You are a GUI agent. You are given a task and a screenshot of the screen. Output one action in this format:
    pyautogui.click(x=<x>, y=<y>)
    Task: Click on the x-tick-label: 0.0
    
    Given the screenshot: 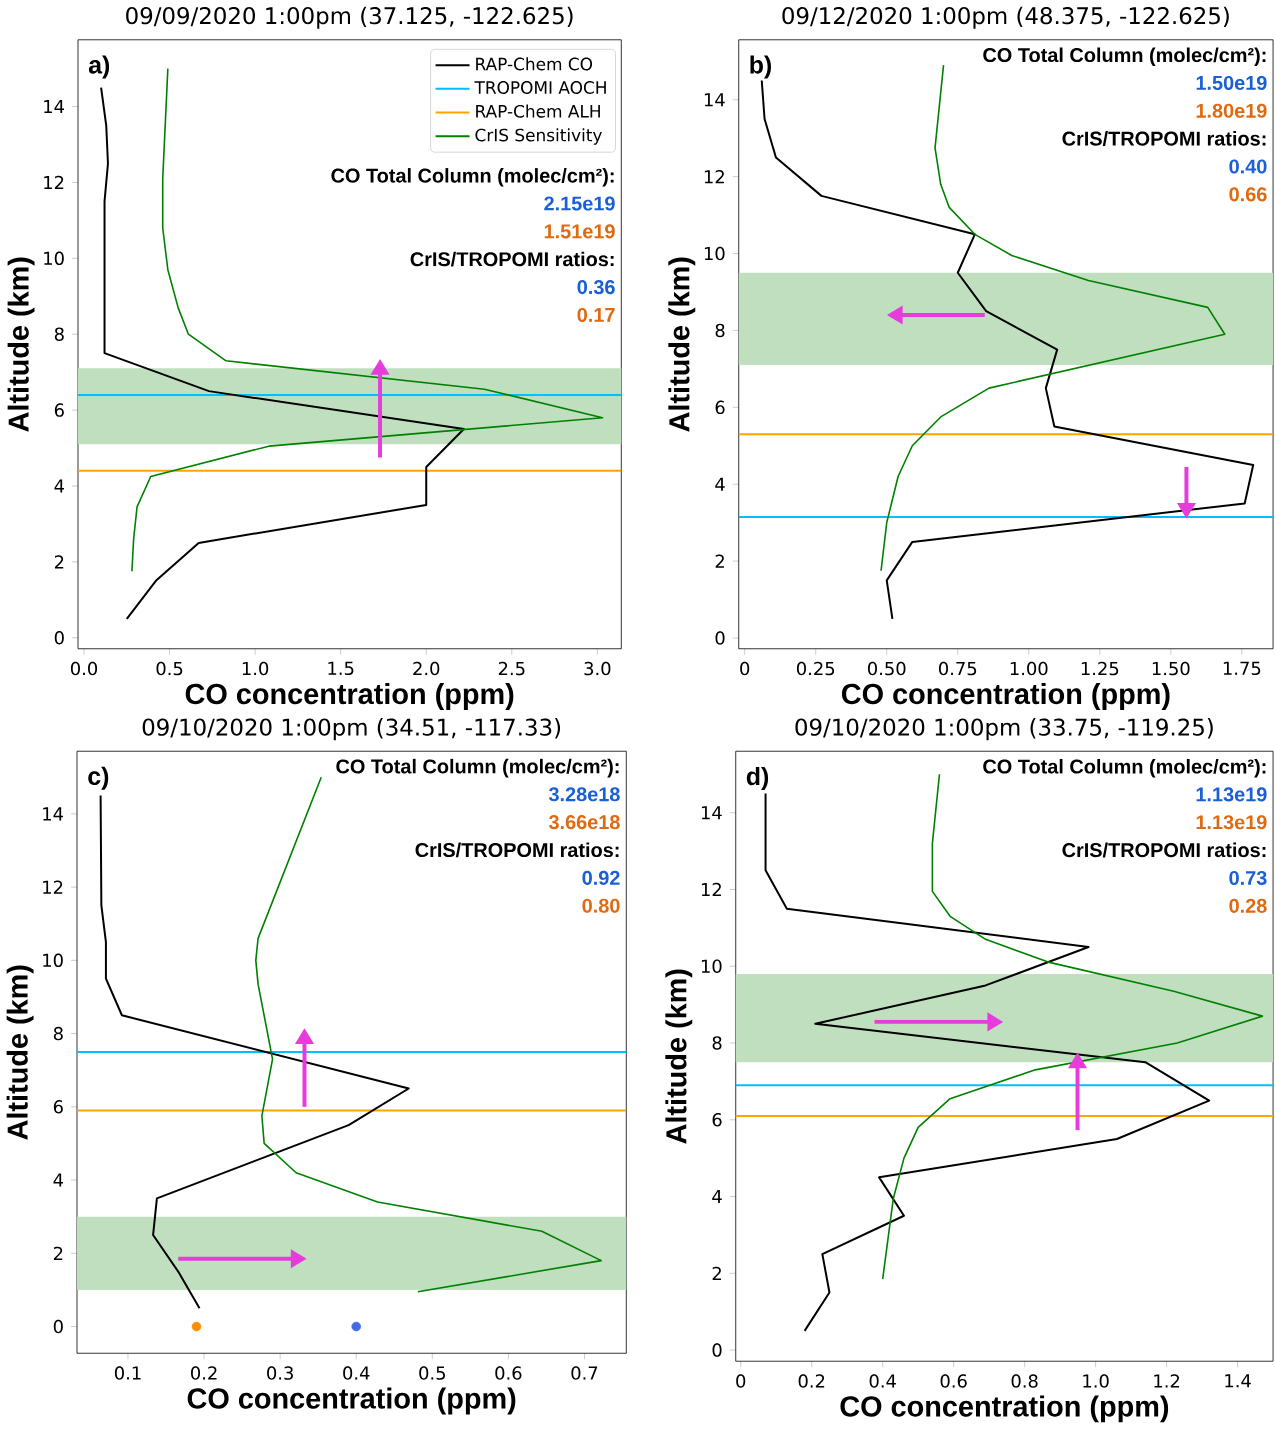 What is the action you would take?
    pyautogui.click(x=84, y=668)
    